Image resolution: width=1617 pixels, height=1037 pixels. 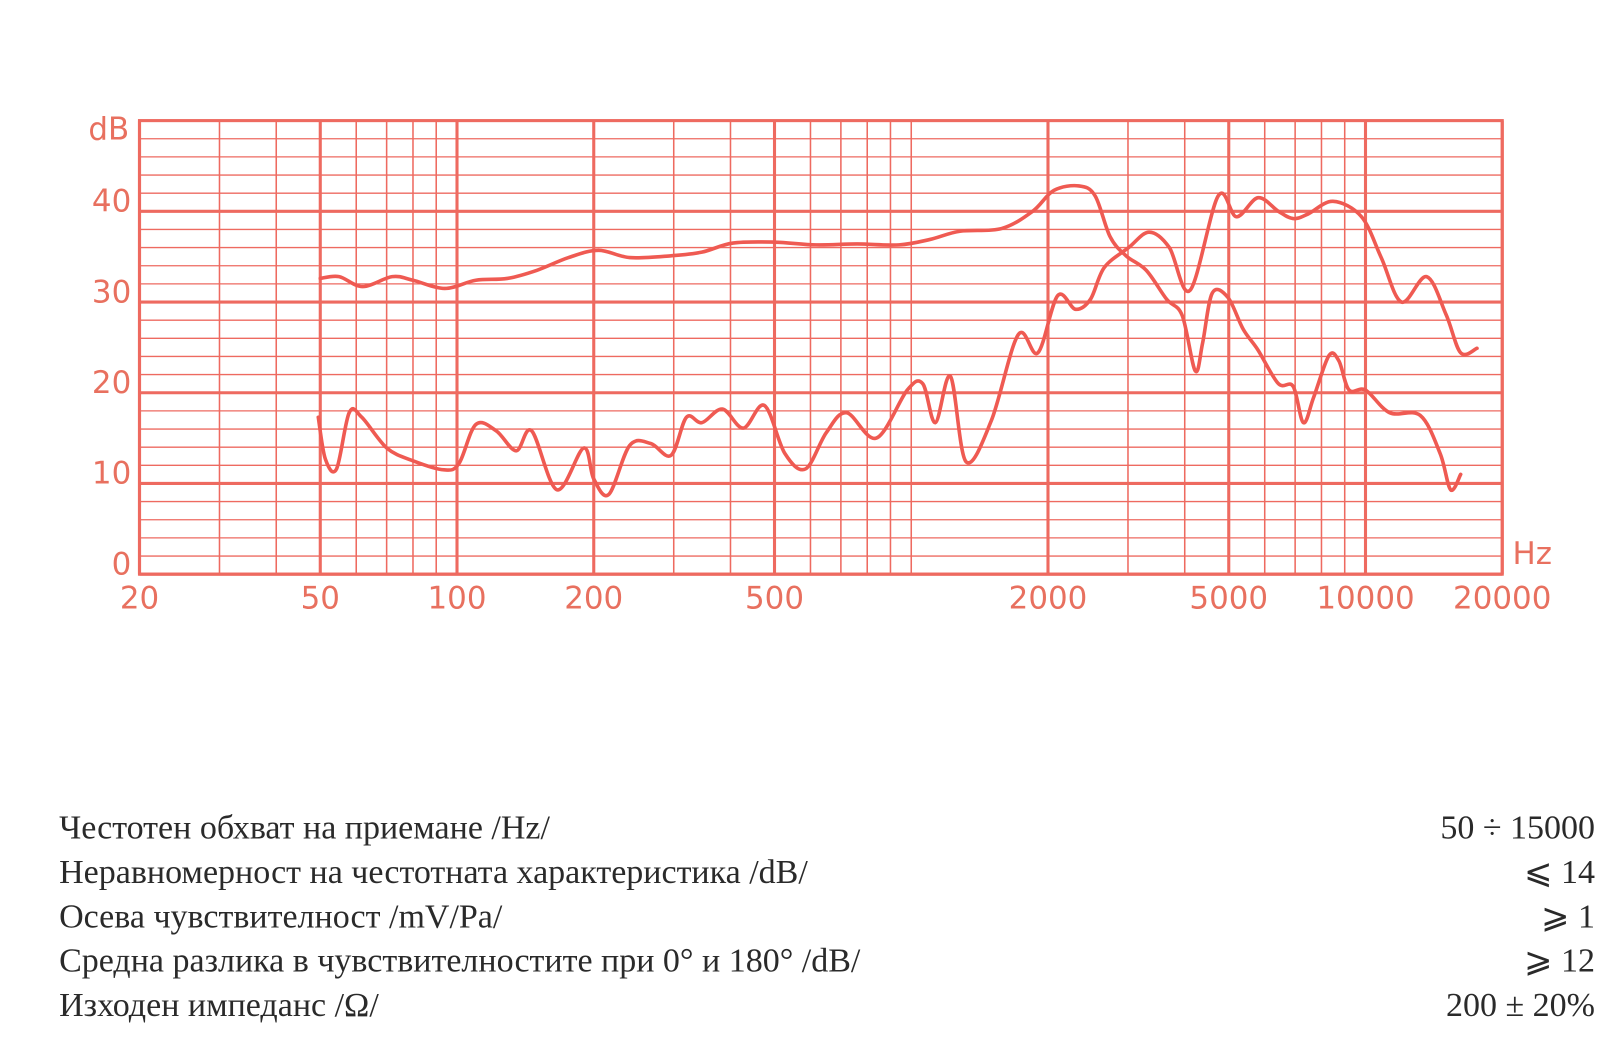 I want to click on spec-label: Осева чувствителност /mV/Pa/, so click(x=281, y=916).